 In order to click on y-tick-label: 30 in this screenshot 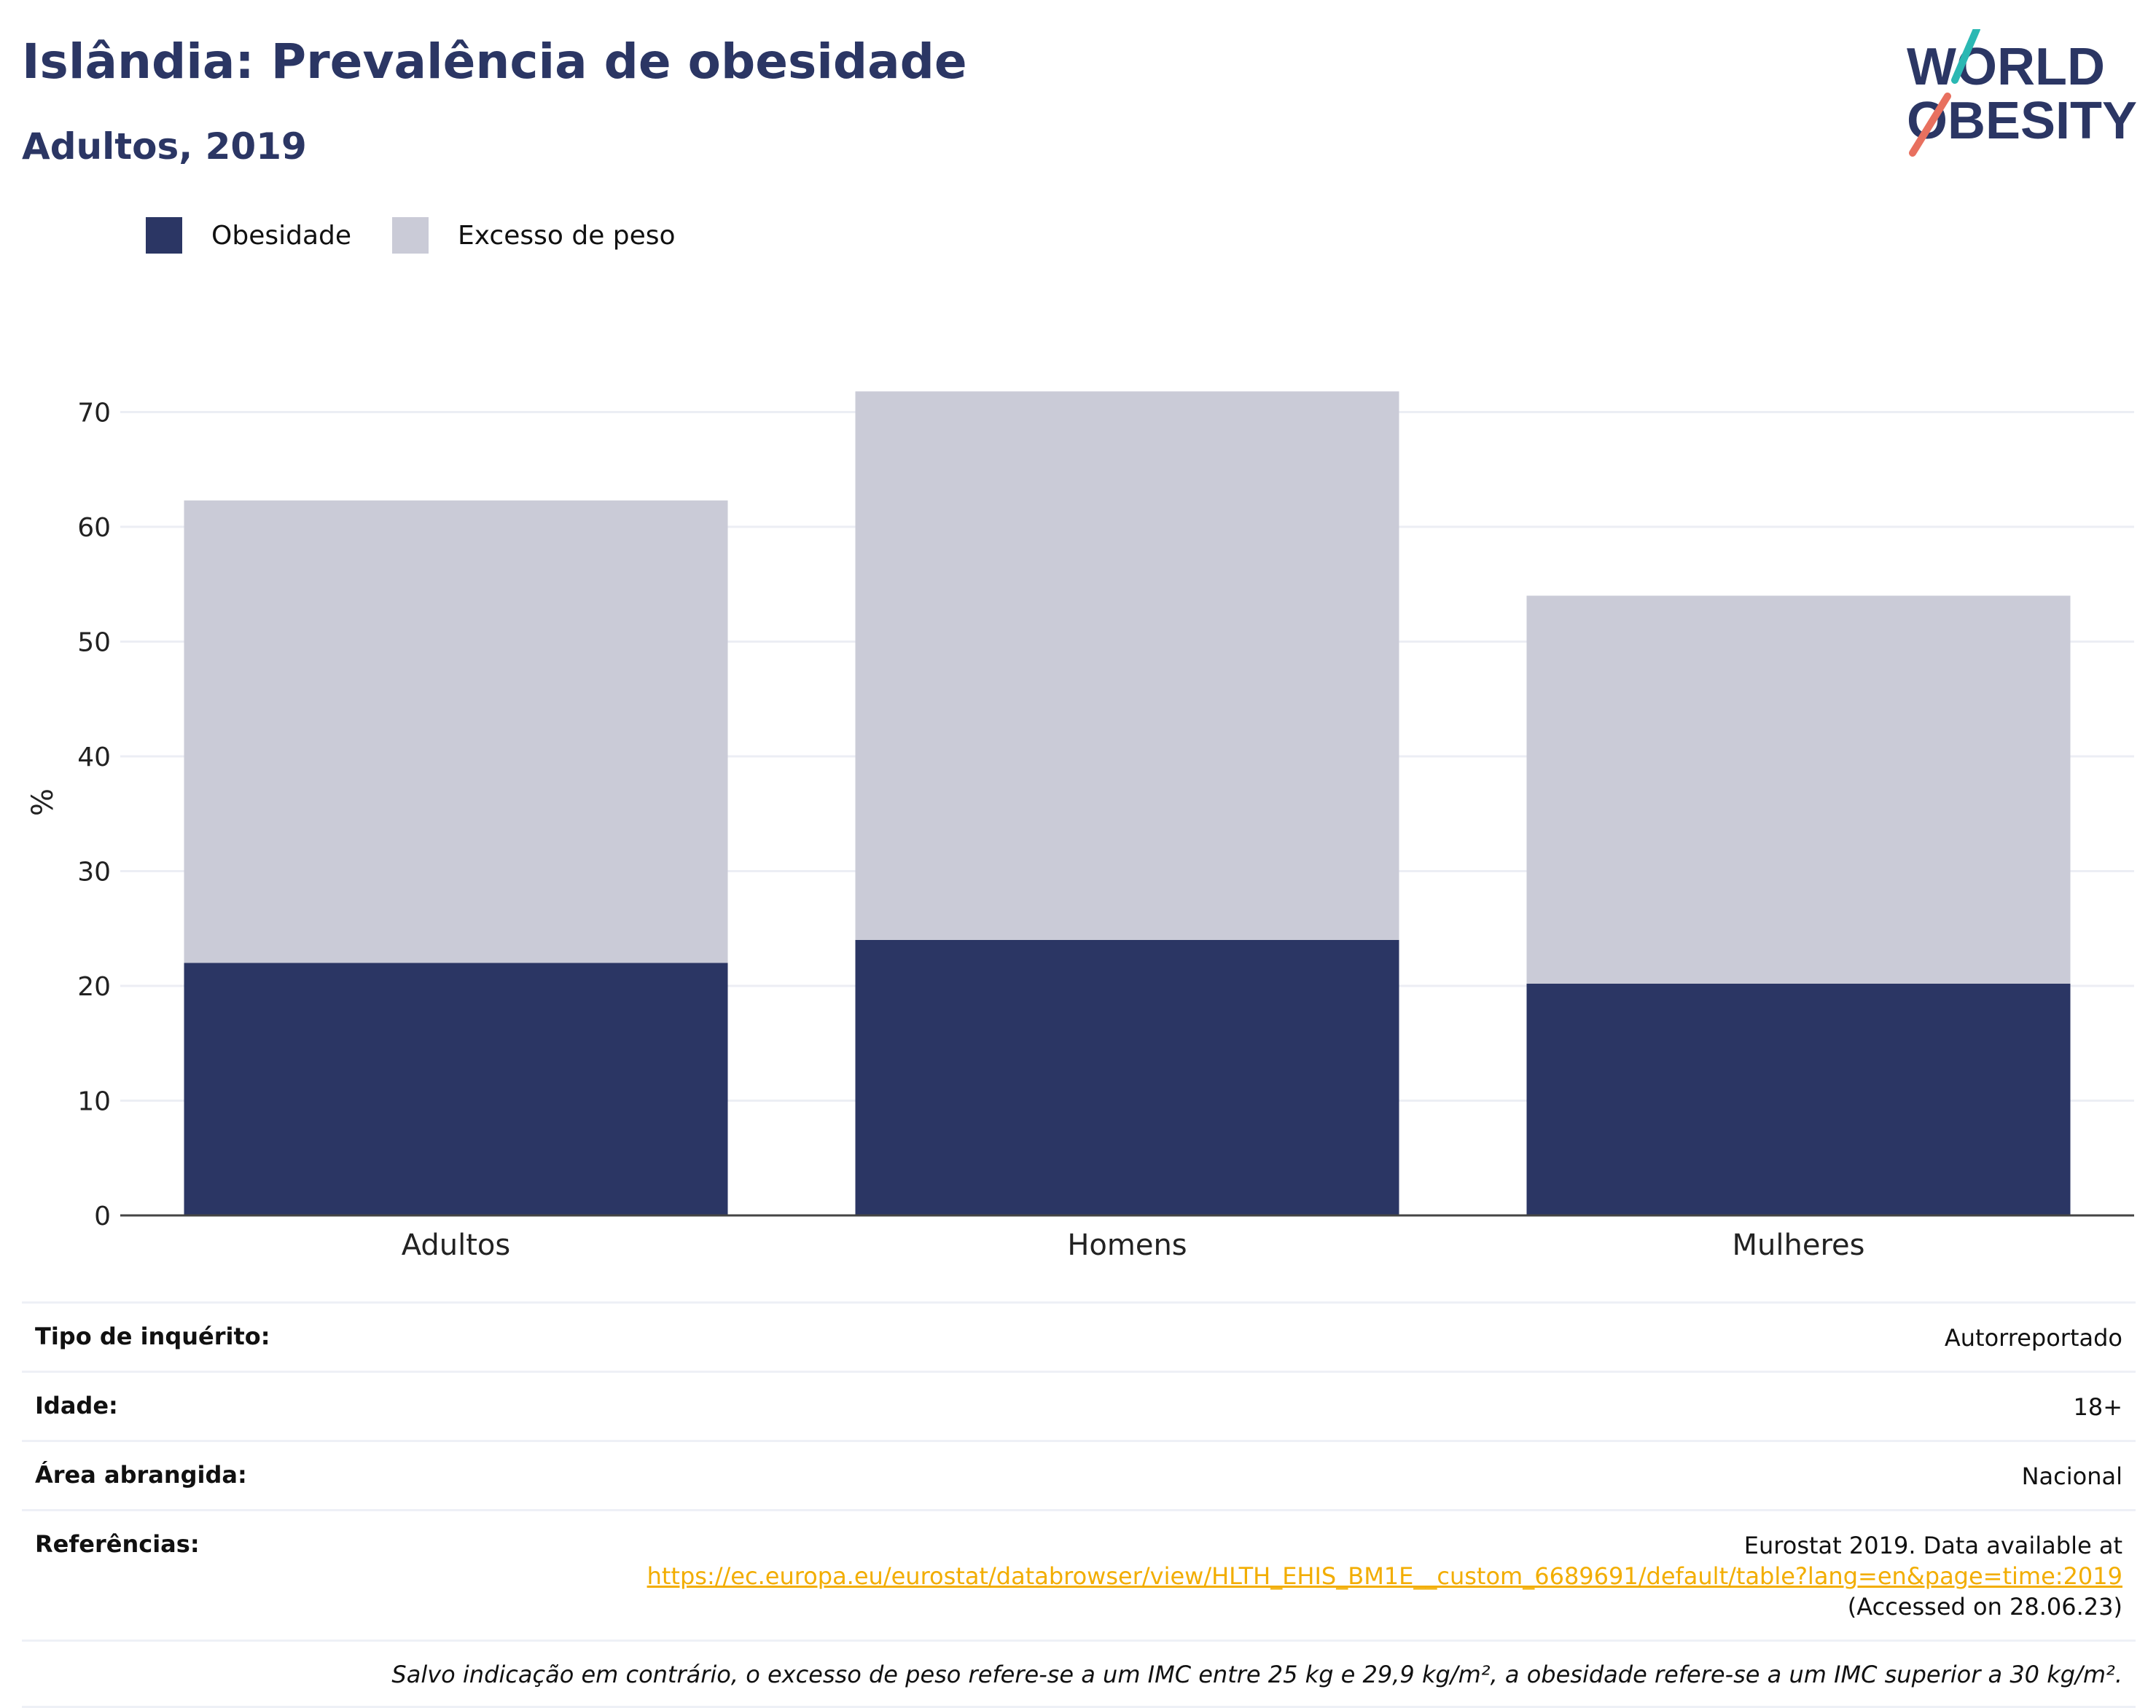, I will do `click(94, 873)`.